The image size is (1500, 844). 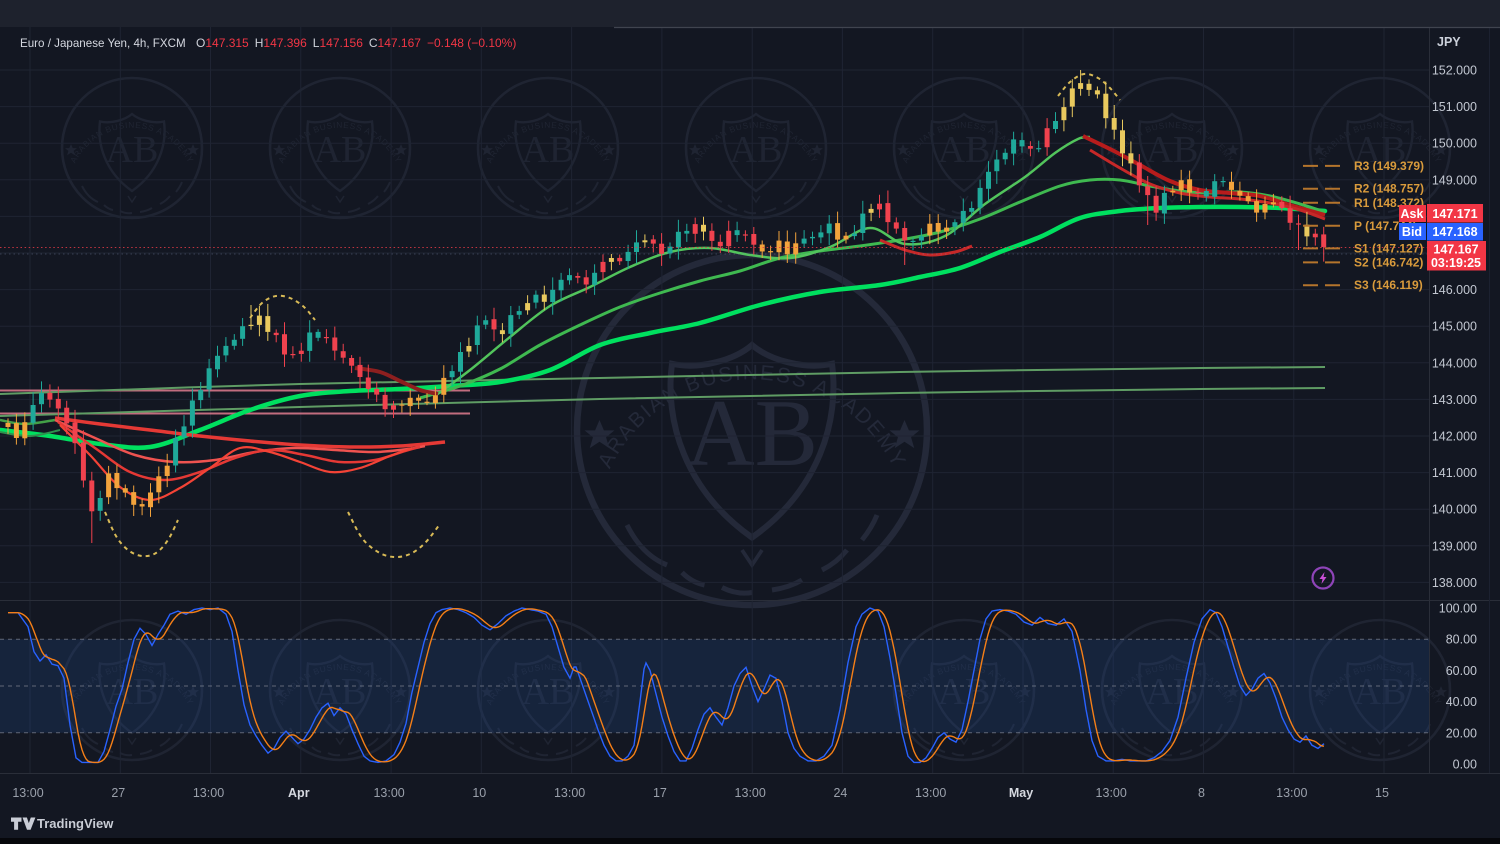 What do you see at coordinates (1454, 327) in the screenshot?
I see `svg-text: 145.000` at bounding box center [1454, 327].